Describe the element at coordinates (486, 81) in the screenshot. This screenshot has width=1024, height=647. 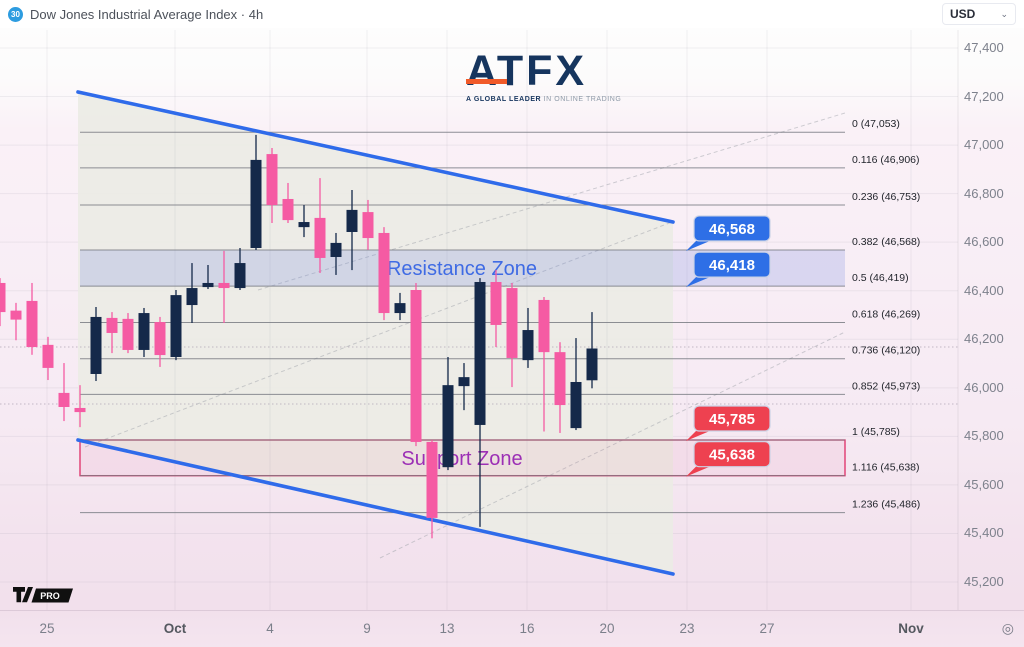
I see `atfx-orange-bar` at that location.